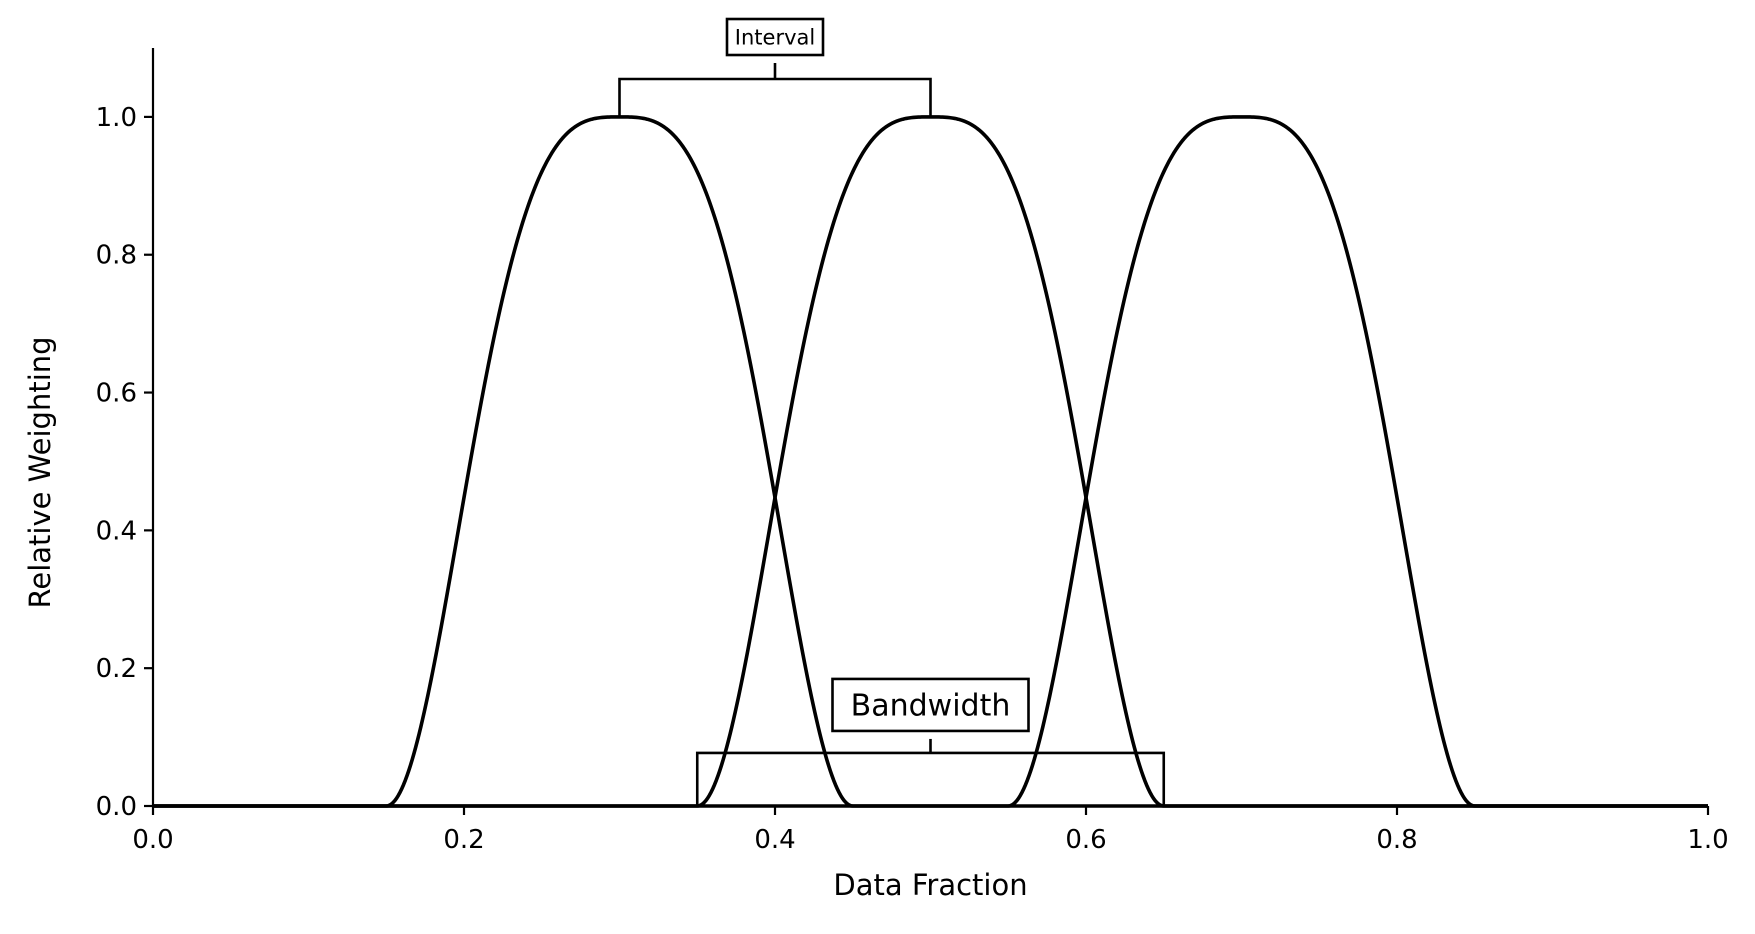 The height and width of the screenshot is (934, 1755). I want to click on y-tick-label: 0.2, so click(116, 669).